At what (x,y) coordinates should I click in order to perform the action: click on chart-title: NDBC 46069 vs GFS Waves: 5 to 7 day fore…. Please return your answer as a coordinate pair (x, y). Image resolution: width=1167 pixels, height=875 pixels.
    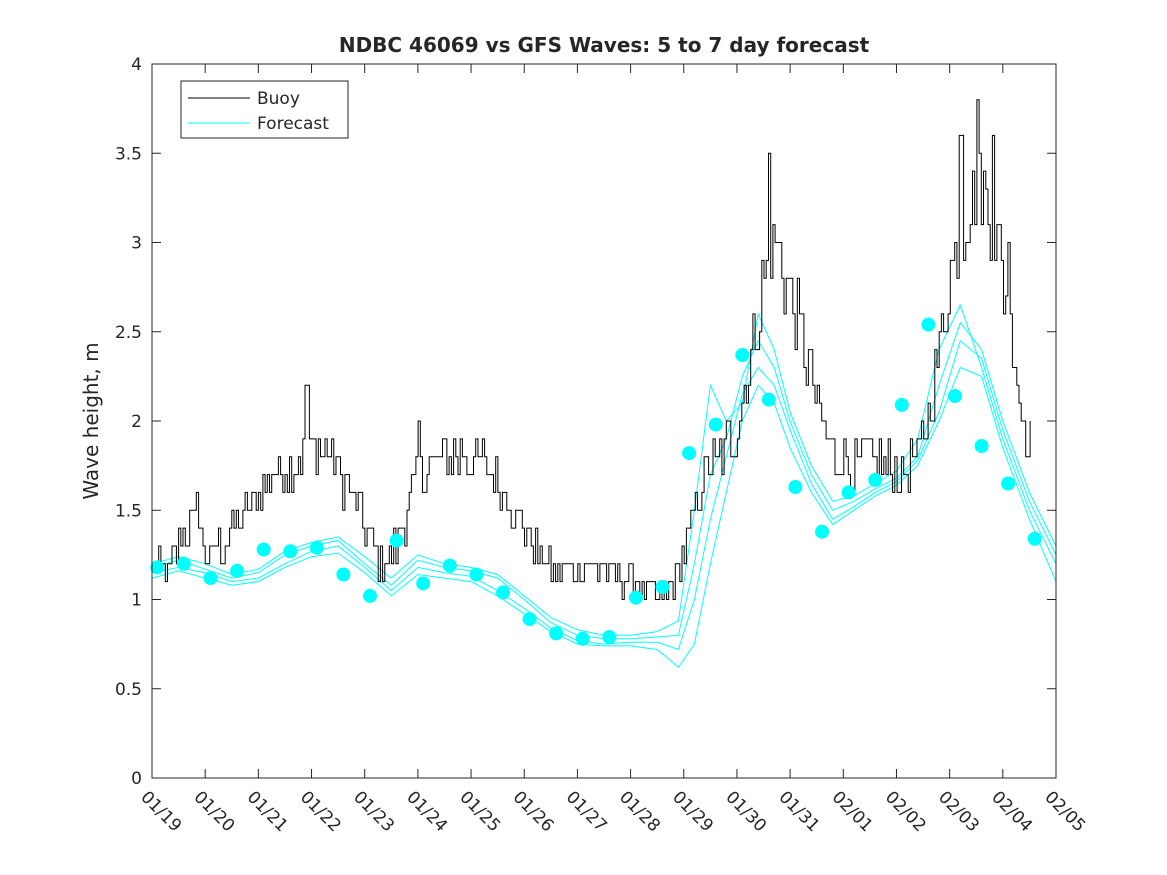
    Looking at the image, I should click on (604, 45).